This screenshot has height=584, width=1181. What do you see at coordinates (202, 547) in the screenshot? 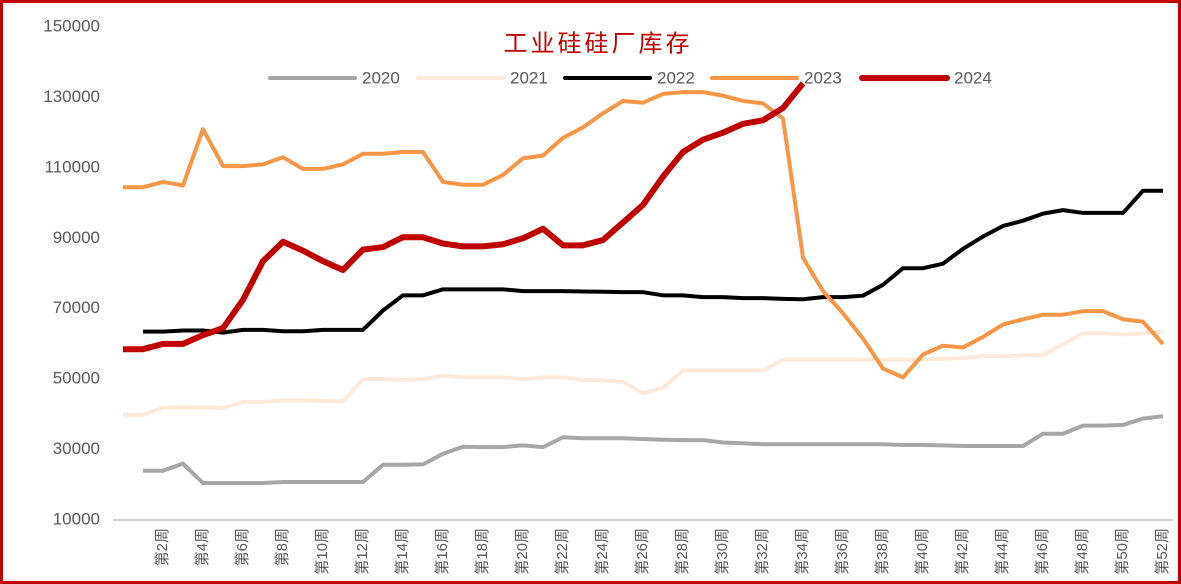
I see `x-tick-label: 第4周` at bounding box center [202, 547].